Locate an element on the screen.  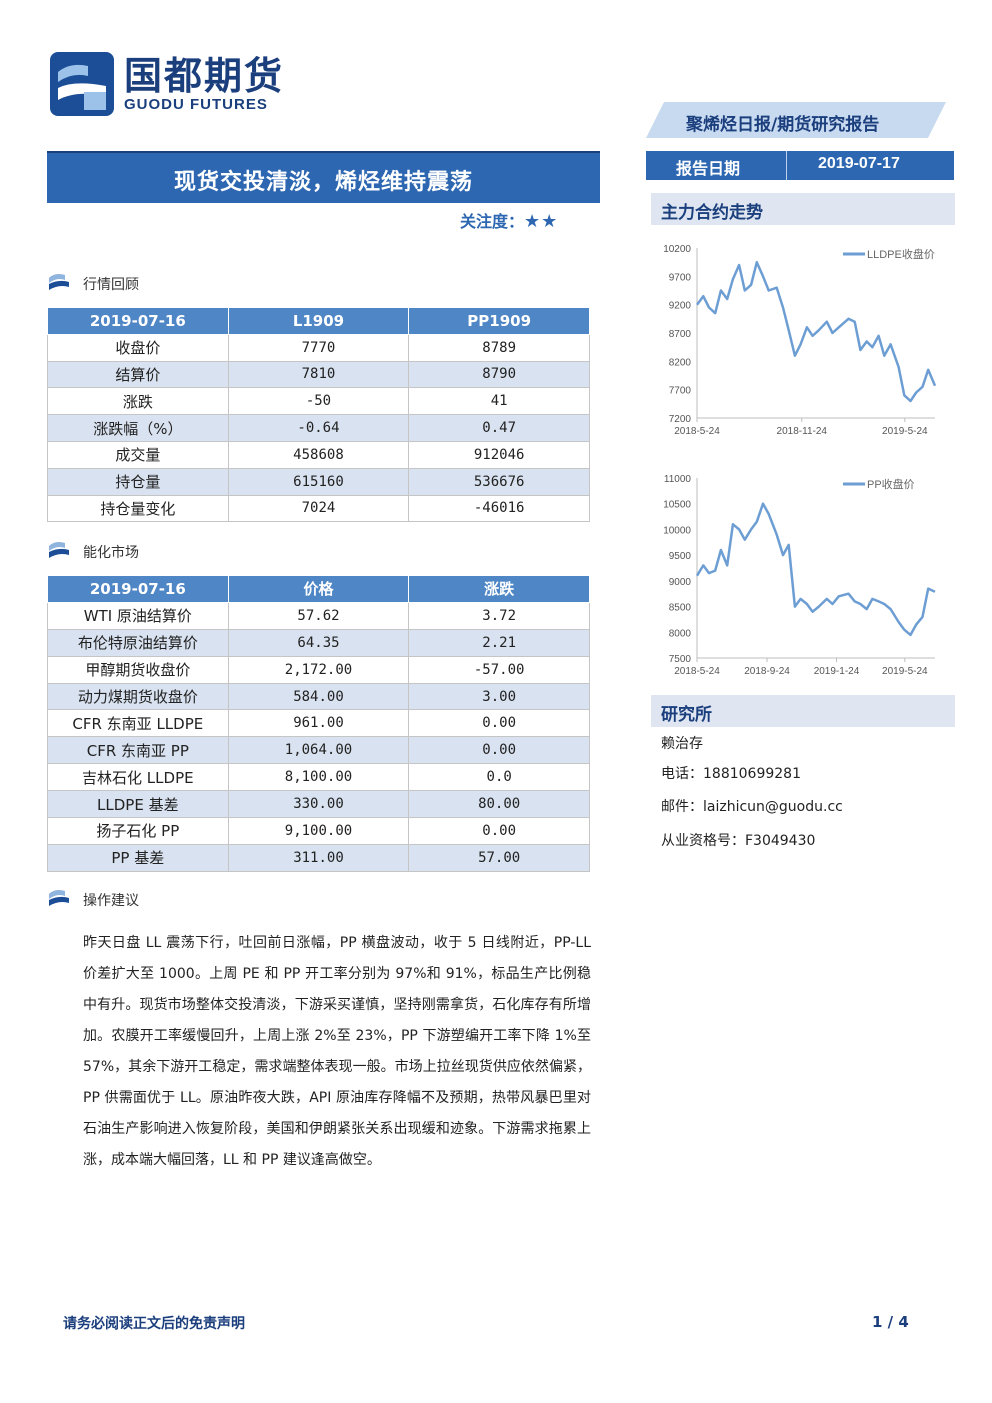
trend-header: 主力合约走势 is located at coordinates (803, 209).